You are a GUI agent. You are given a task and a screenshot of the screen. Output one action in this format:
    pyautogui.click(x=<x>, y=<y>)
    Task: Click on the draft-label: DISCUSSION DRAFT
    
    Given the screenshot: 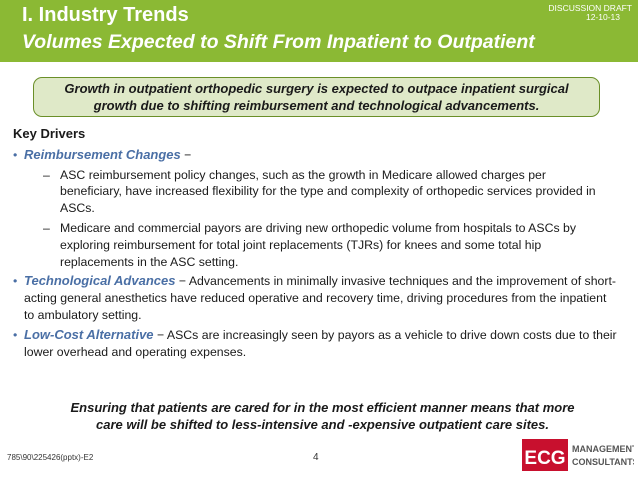 What is the action you would take?
    pyautogui.click(x=590, y=8)
    